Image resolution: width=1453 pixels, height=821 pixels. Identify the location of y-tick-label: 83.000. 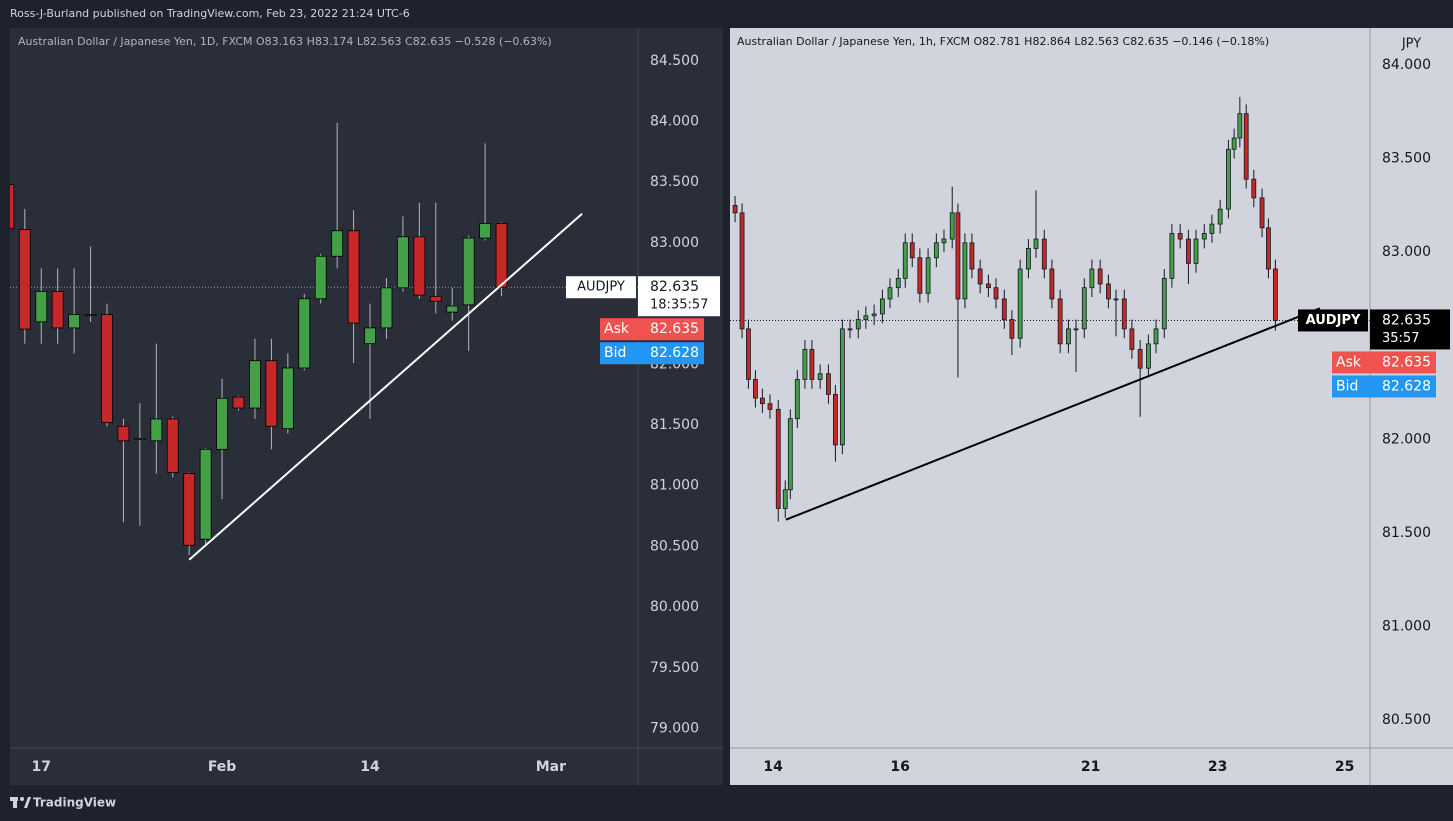
(674, 243).